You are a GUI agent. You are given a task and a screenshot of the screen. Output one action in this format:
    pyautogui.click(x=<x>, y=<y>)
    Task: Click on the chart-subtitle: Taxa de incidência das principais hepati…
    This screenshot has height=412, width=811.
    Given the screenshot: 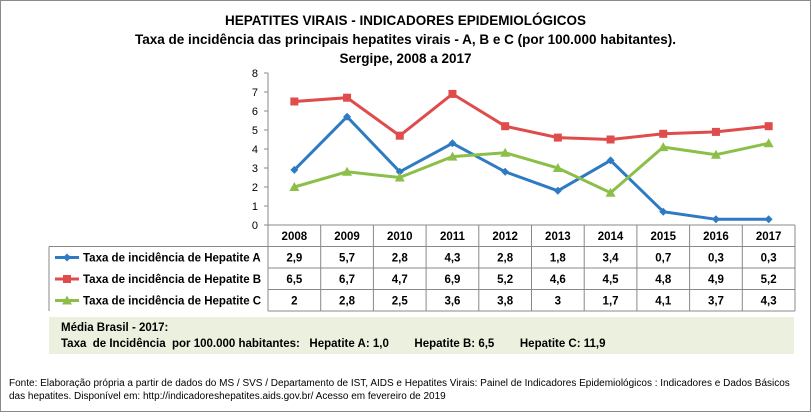 What is the action you would take?
    pyautogui.click(x=405, y=39)
    